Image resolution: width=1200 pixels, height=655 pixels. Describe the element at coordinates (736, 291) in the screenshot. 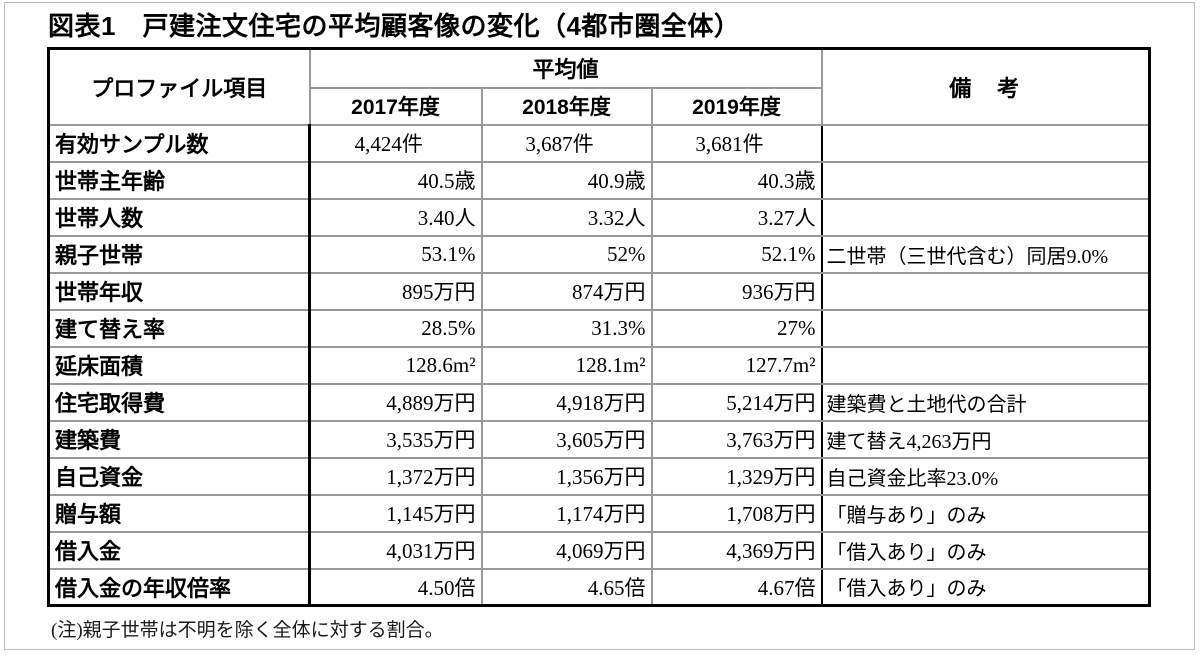

I see `value-2019: 936万円` at that location.